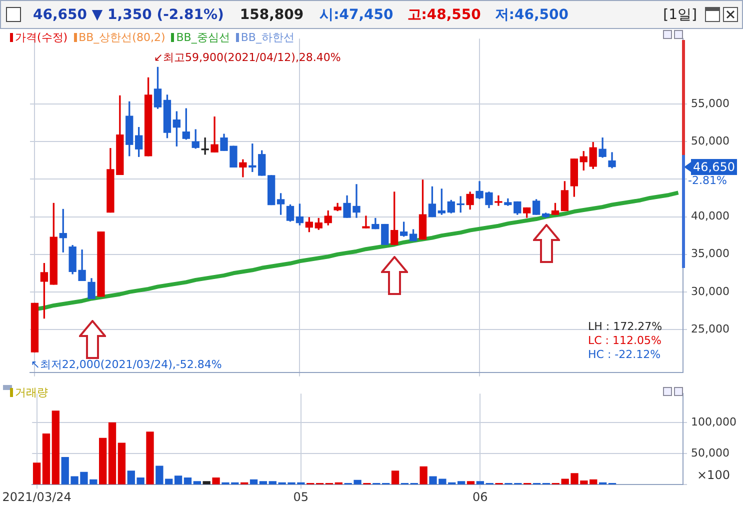  What do you see at coordinates (267, 37) in the screenshot?
I see `annotation: BB_하한선` at bounding box center [267, 37].